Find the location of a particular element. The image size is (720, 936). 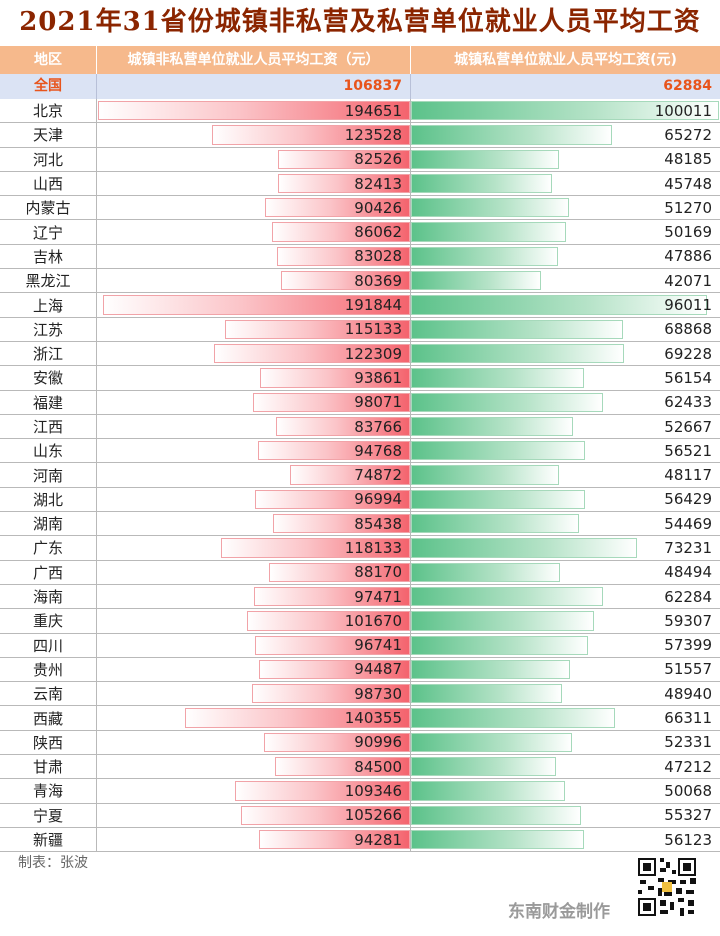

non-private-cell: 96994 is located at coordinates (254, 499).